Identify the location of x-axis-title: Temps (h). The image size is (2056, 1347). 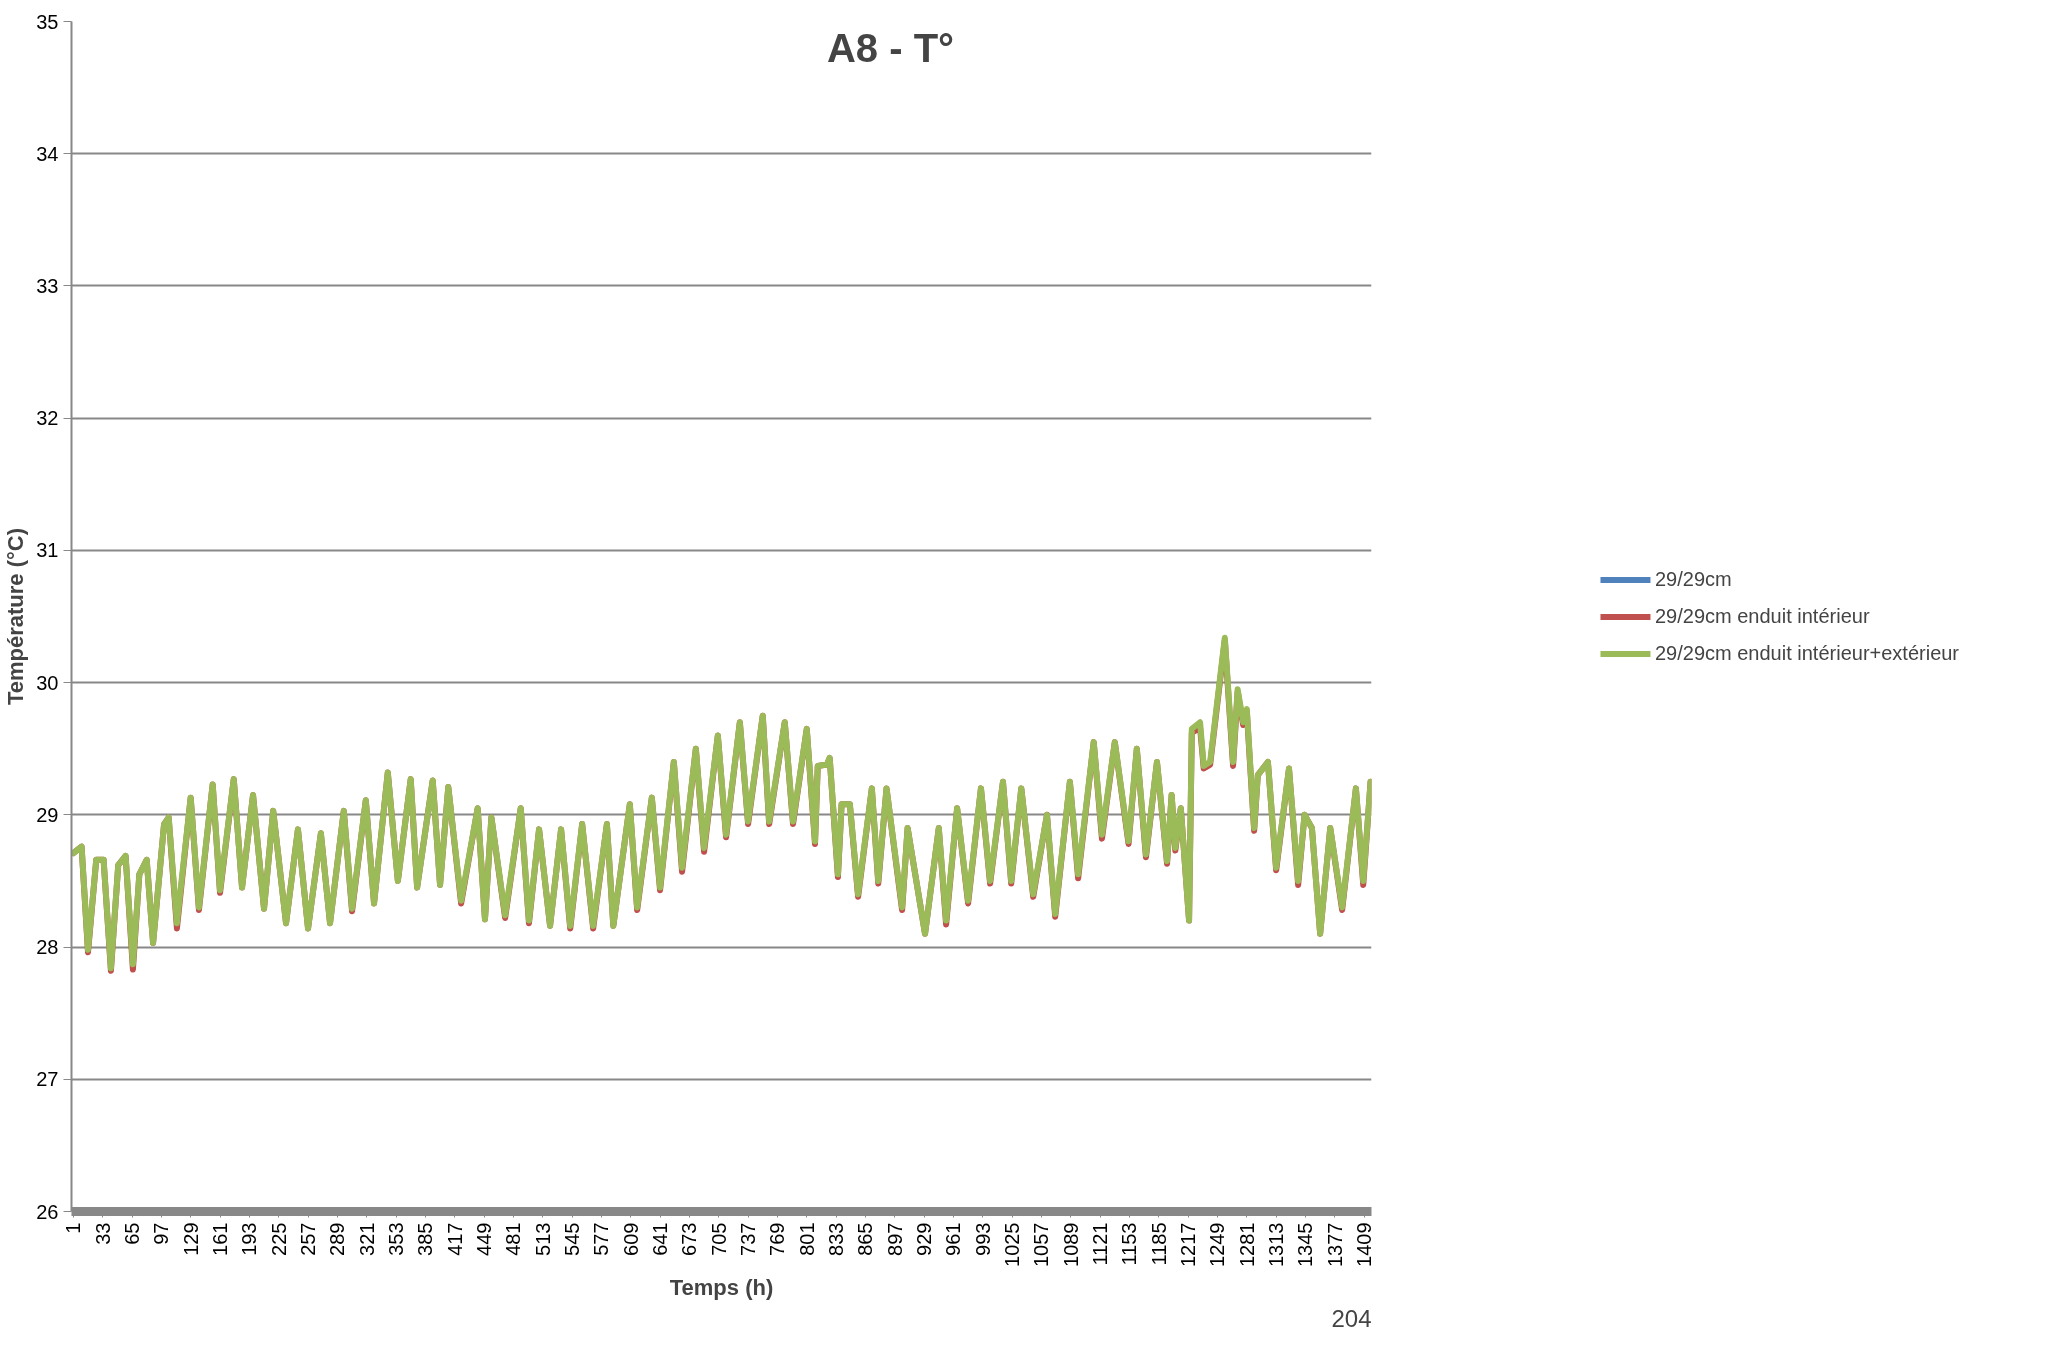
(721, 1287).